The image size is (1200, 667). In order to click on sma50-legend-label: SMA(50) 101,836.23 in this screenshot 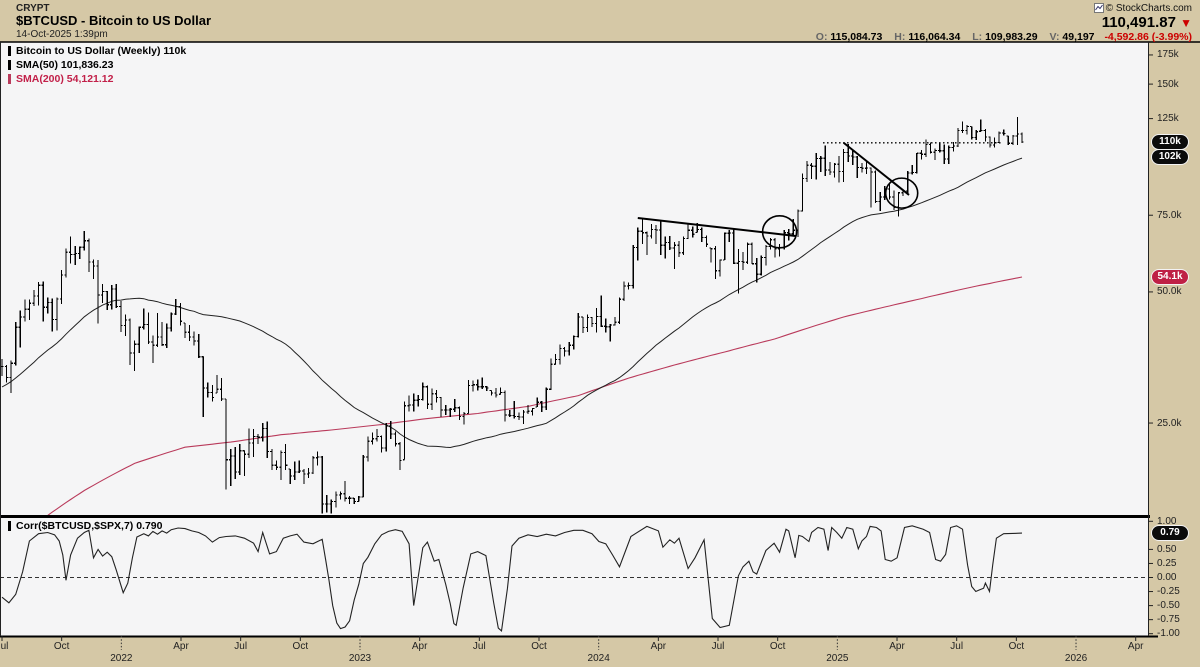, I will do `click(65, 65)`.